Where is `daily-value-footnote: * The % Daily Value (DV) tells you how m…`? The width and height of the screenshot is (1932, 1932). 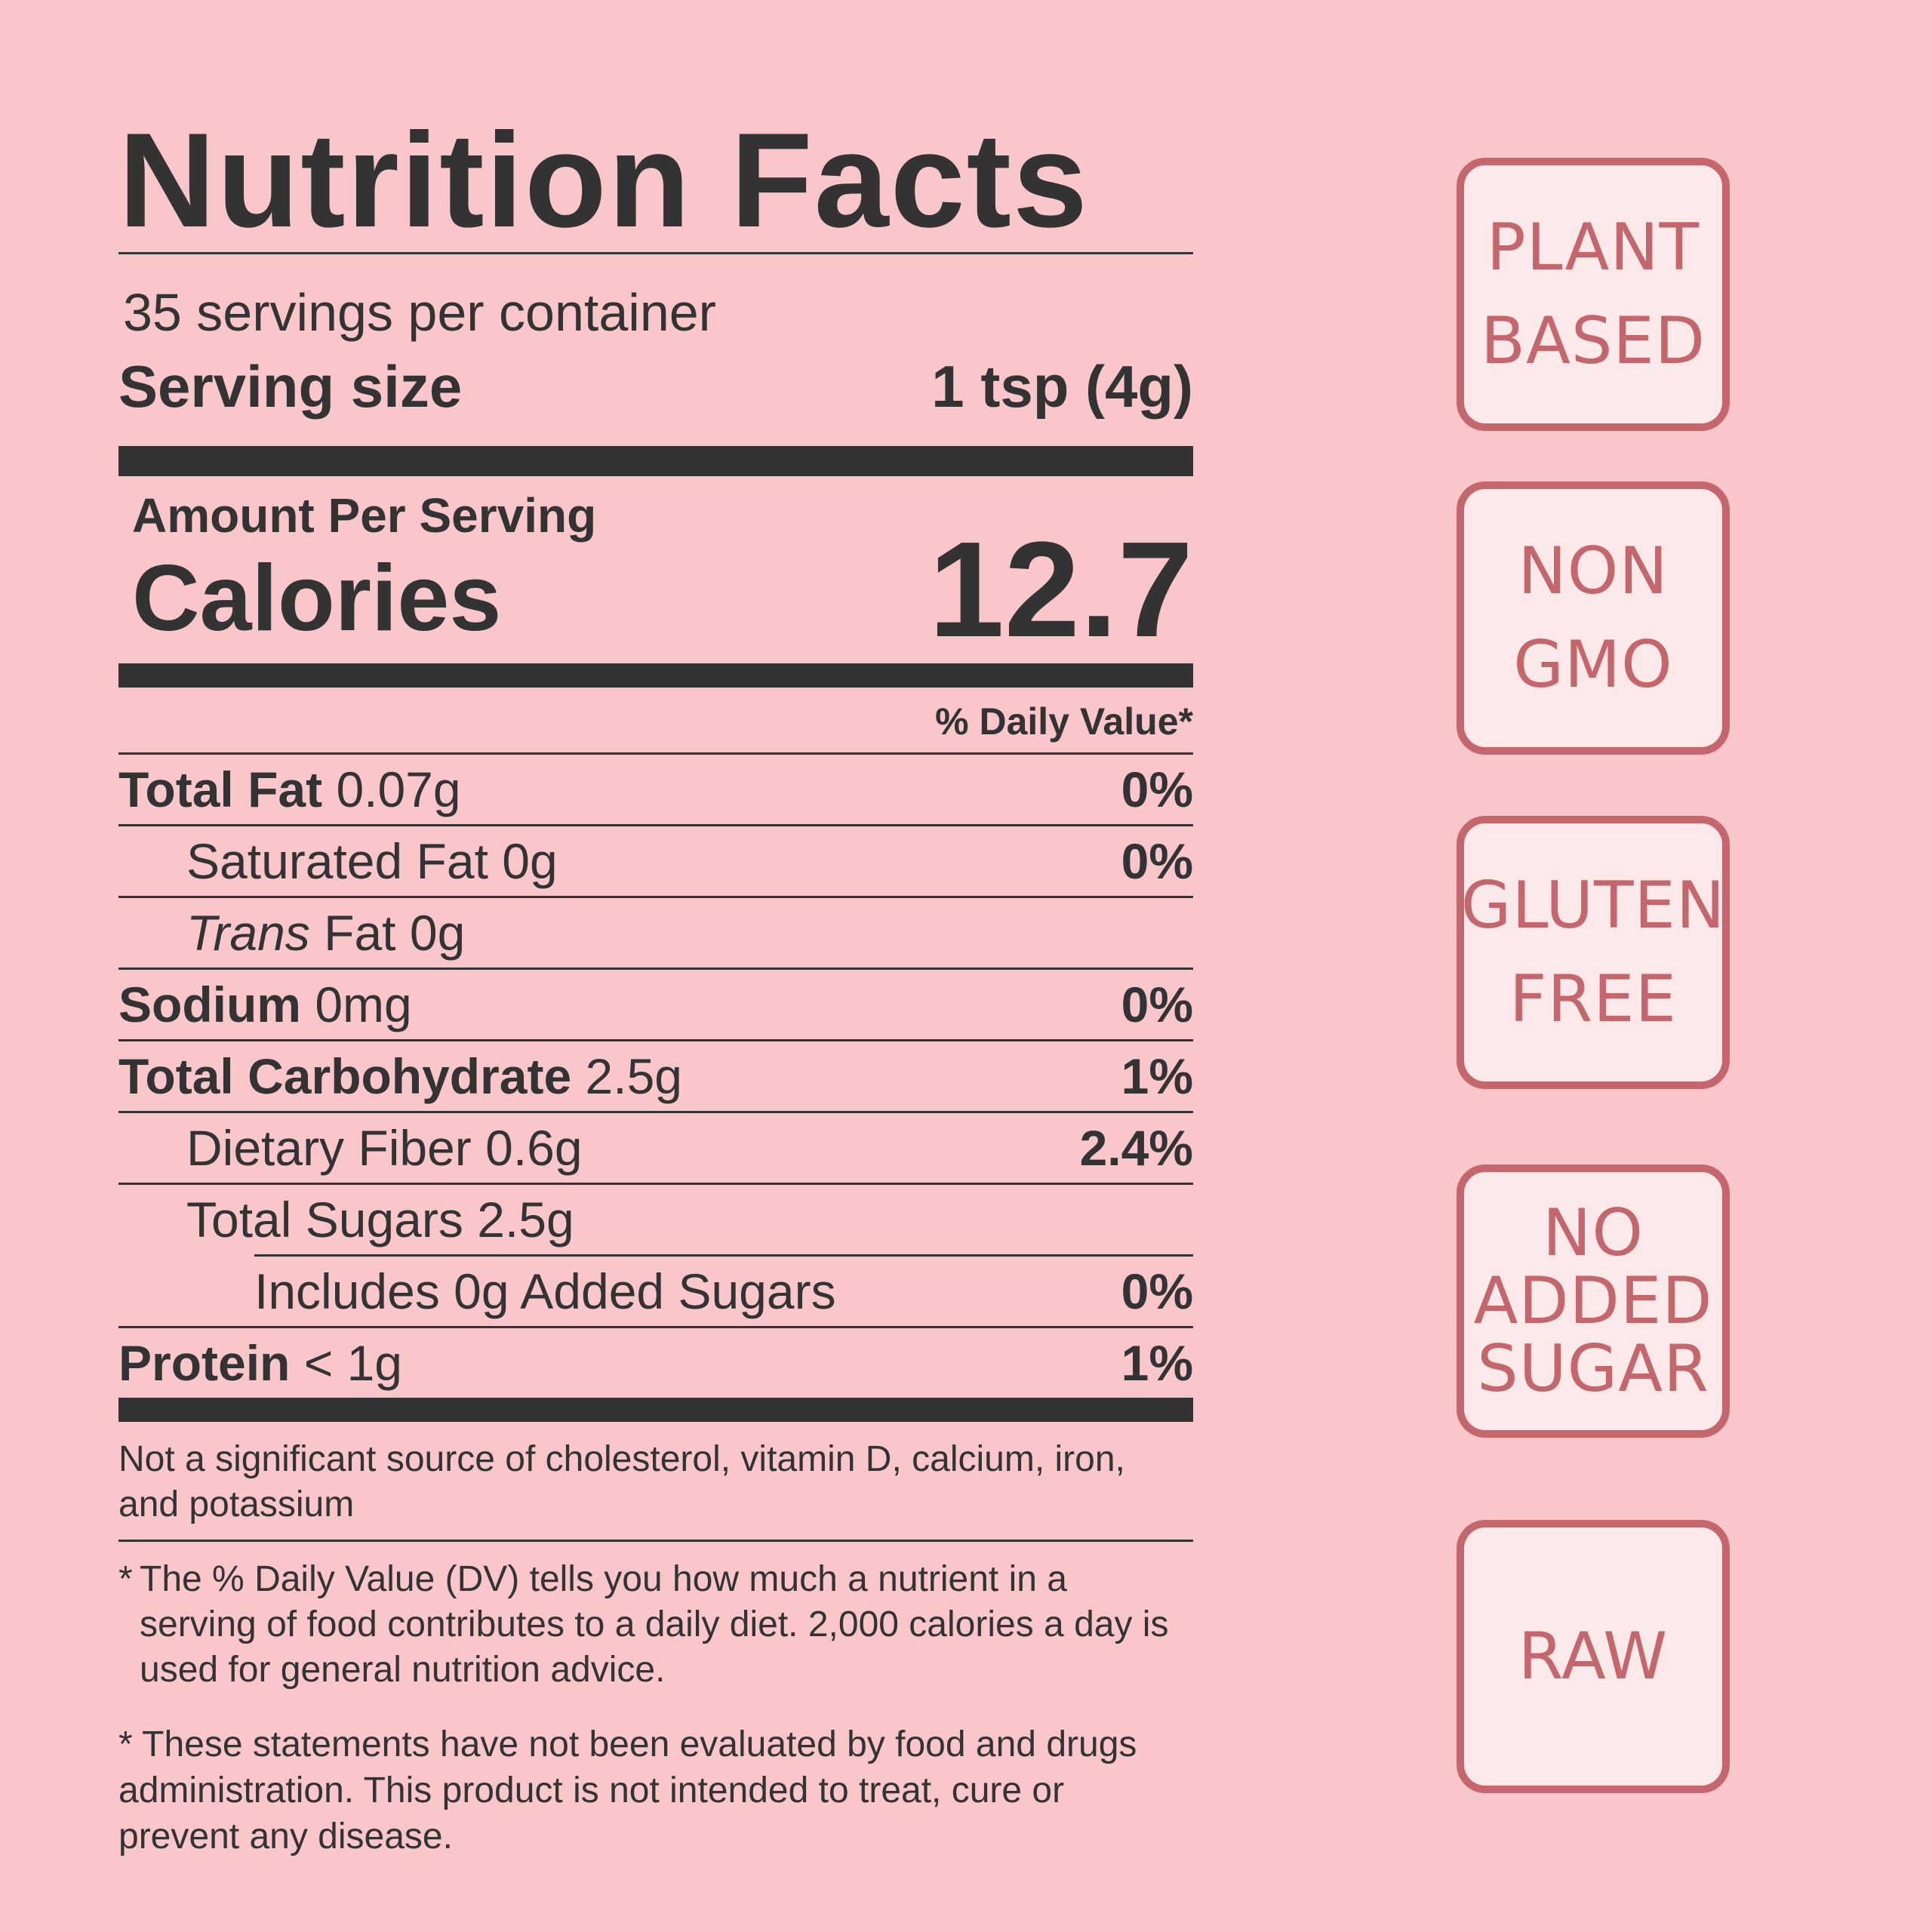
daily-value-footnote: * The % Daily Value (DV) tells you how m… is located at coordinates (655, 1625).